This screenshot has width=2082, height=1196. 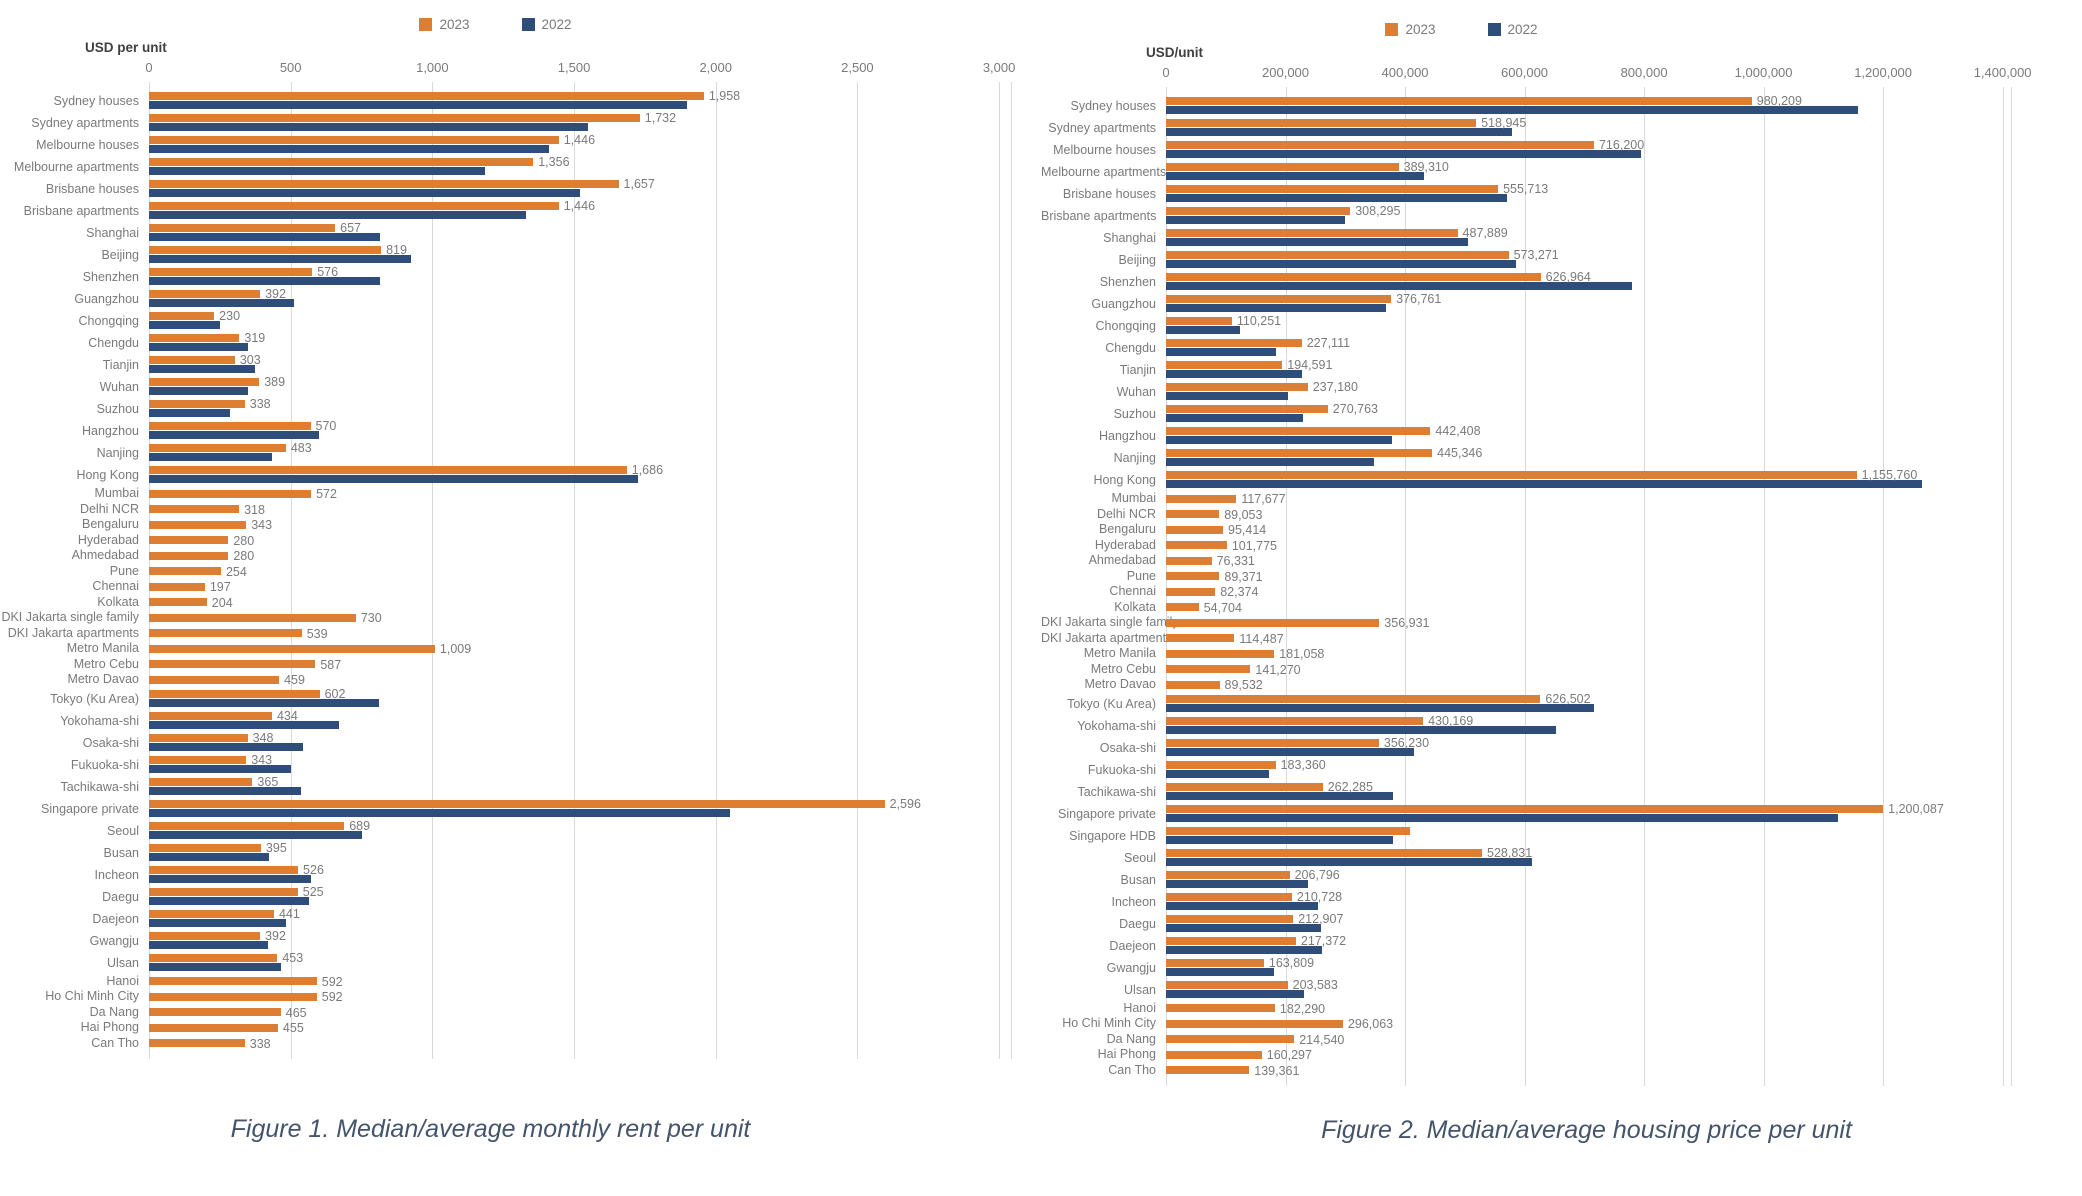 What do you see at coordinates (1278, 669) in the screenshot?
I see `value-label: 141,270` at bounding box center [1278, 669].